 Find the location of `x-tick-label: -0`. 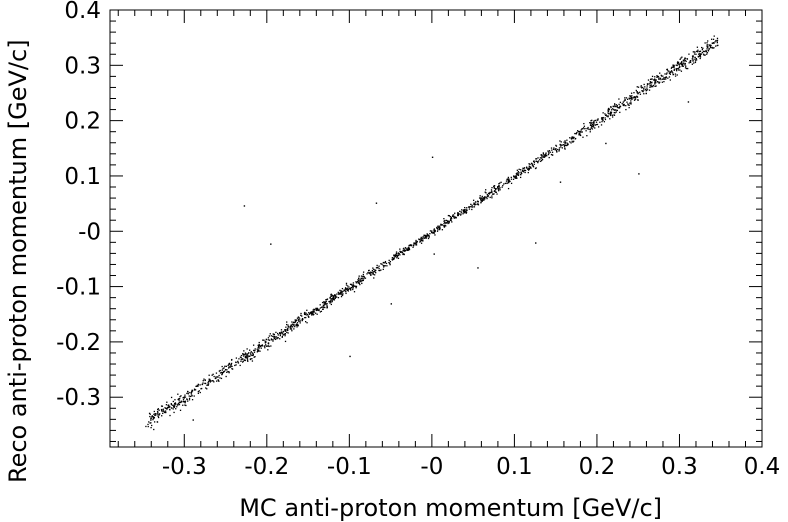

x-tick-label: -0 is located at coordinates (431, 467).